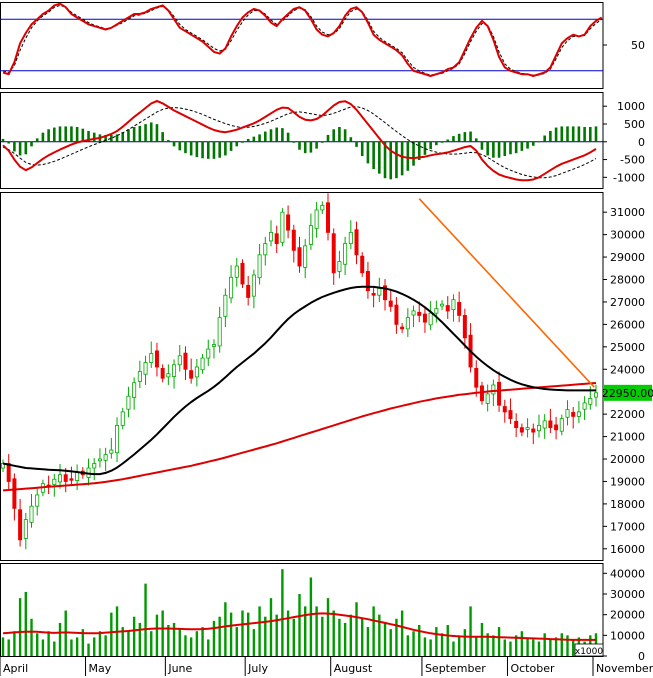 The image size is (653, 678). What do you see at coordinates (624, 668) in the screenshot?
I see `x-tick-label: November` at bounding box center [624, 668].